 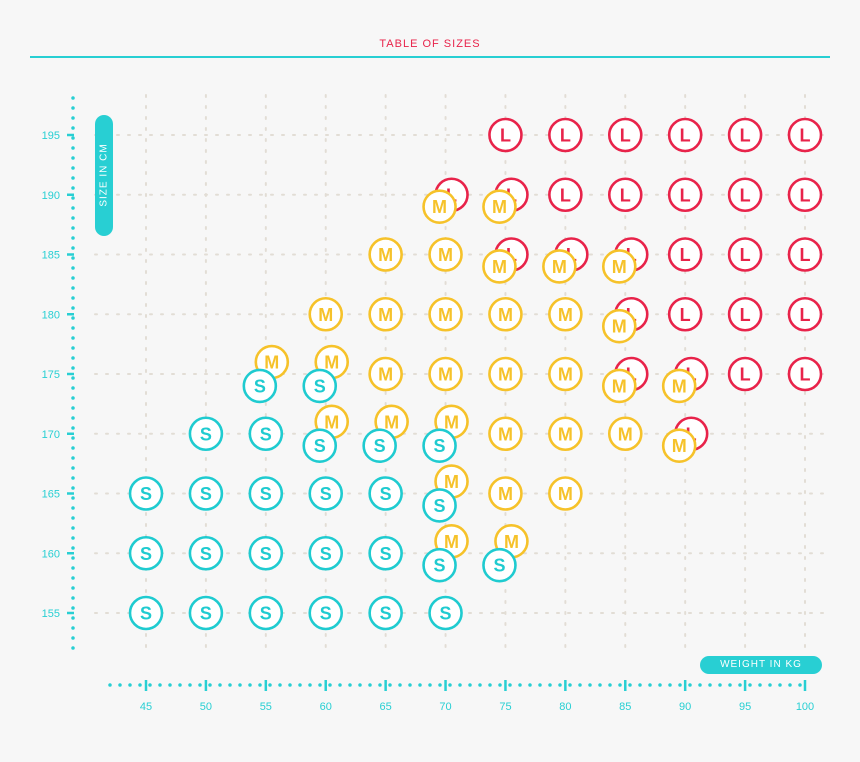 I want to click on y-tick-label: 165, so click(x=51, y=495).